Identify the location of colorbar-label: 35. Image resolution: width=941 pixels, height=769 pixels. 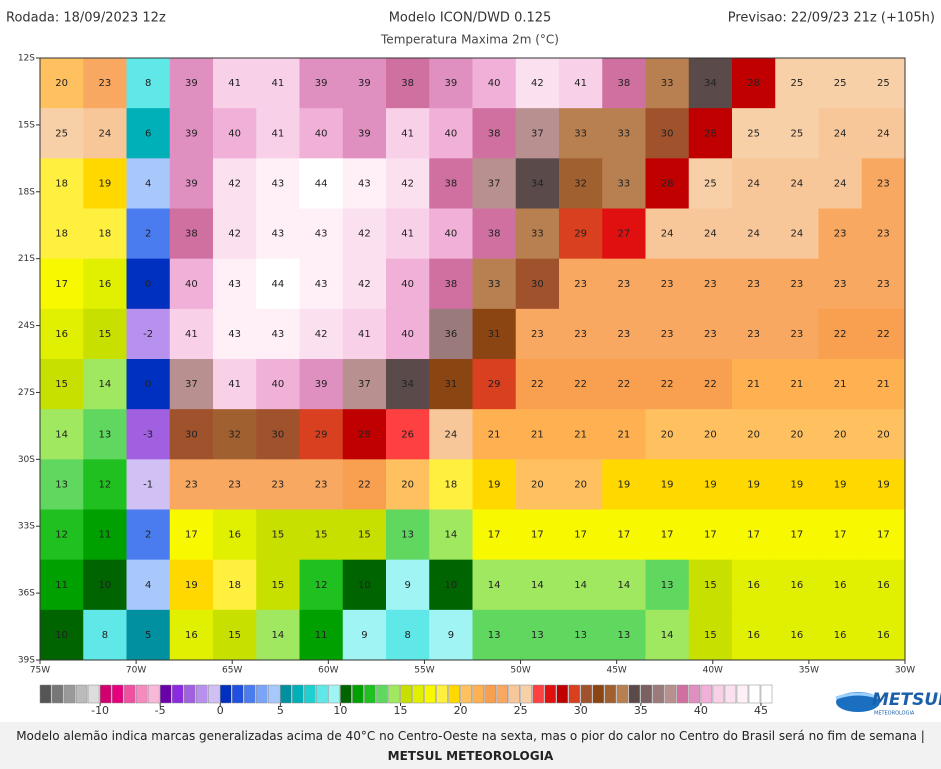
(641, 710).